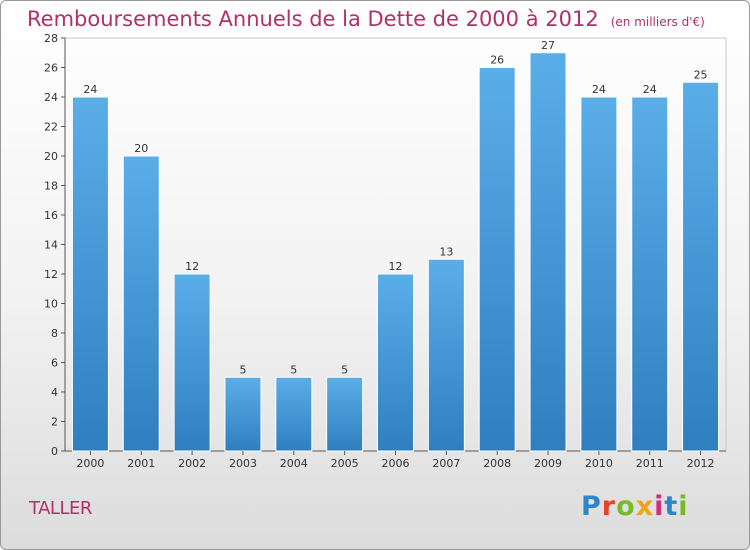 The width and height of the screenshot is (750, 550). Describe the element at coordinates (701, 463) in the screenshot. I see `x-tick-label: 2012` at that location.